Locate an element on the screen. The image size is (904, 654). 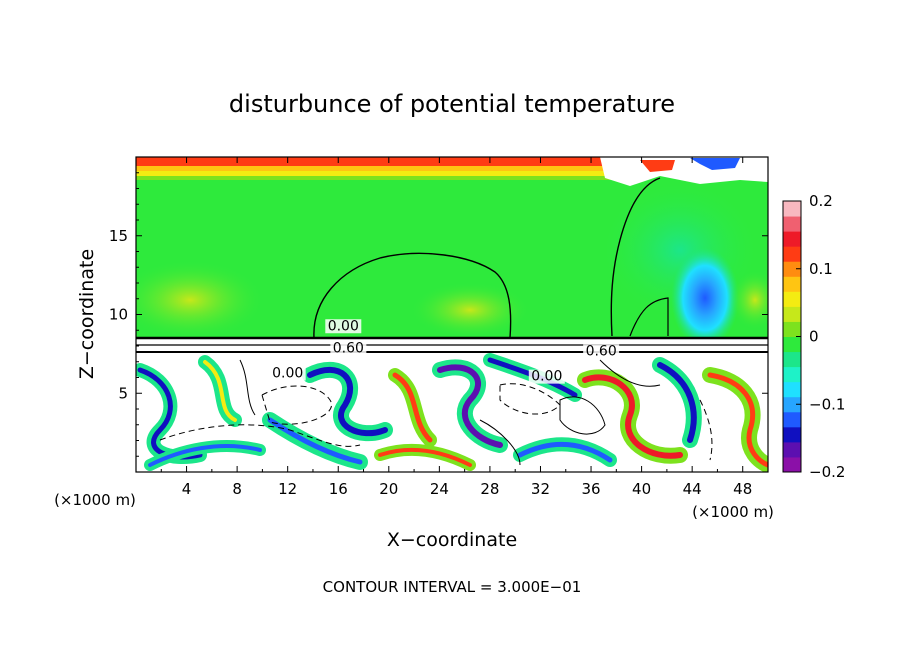
x-tick-label-16: 16 is located at coordinates (338, 489).